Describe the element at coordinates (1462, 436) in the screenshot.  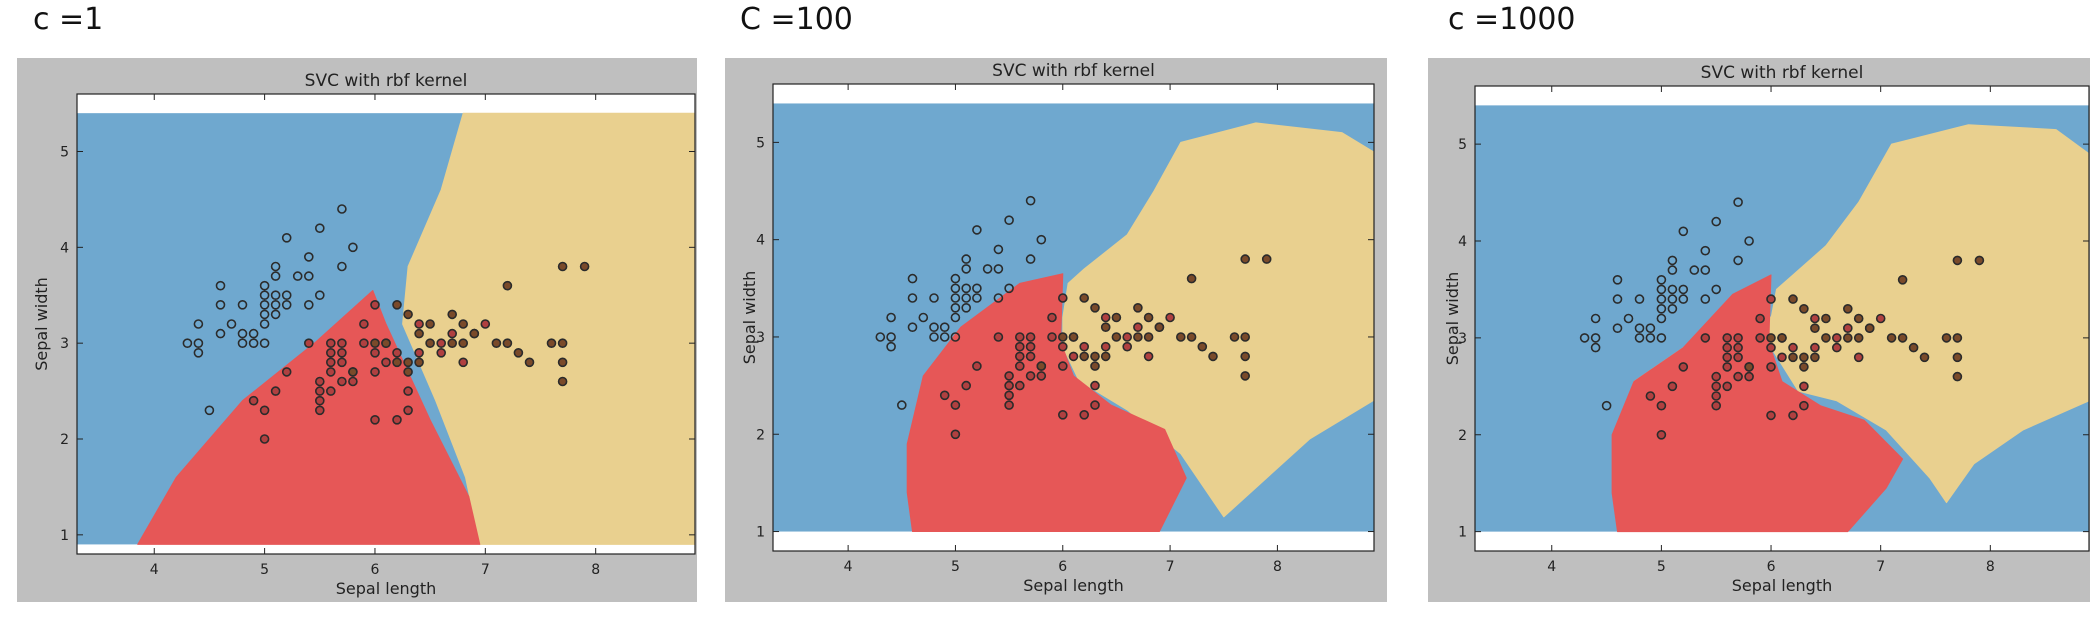
I see `y-tick-label: 2` at that location.